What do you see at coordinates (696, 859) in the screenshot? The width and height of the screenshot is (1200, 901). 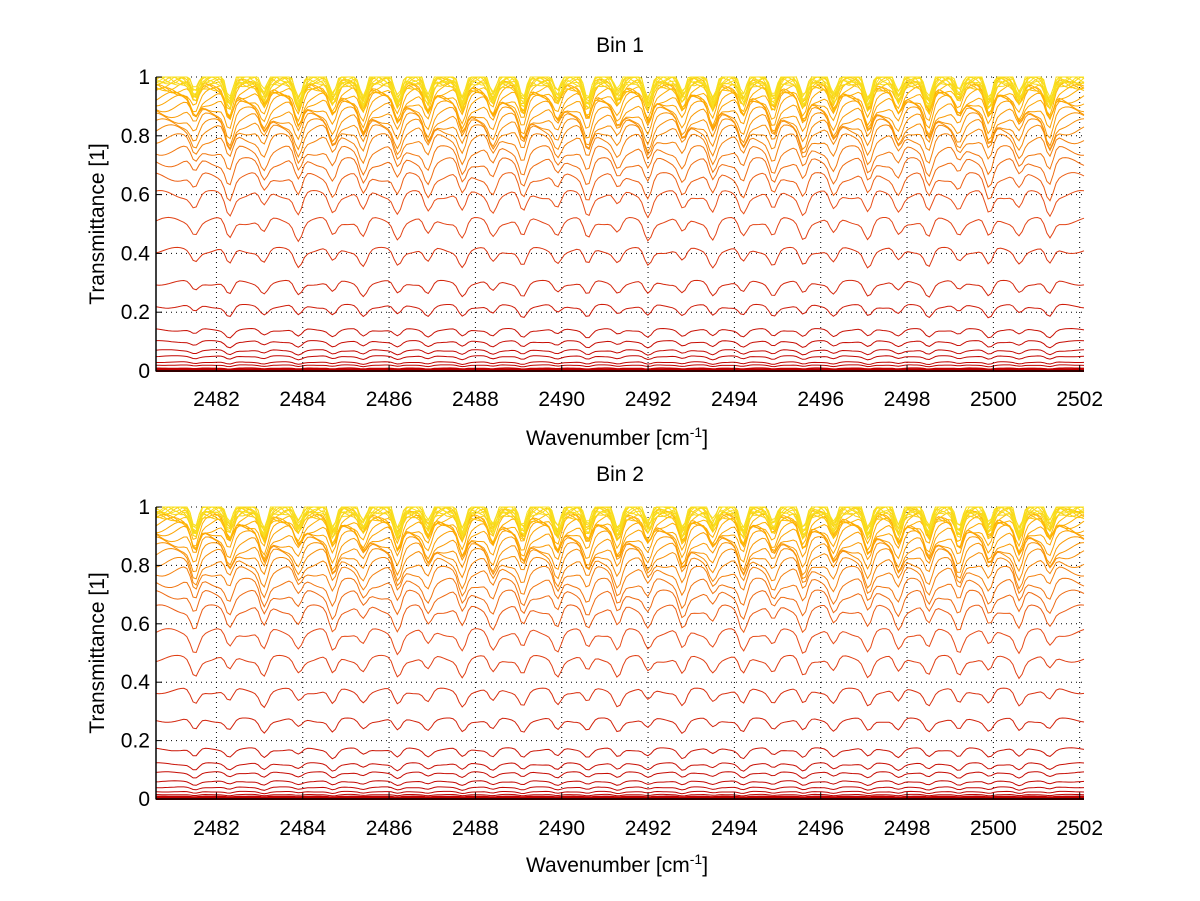 I see `x-axis-label-superscript: -1` at bounding box center [696, 859].